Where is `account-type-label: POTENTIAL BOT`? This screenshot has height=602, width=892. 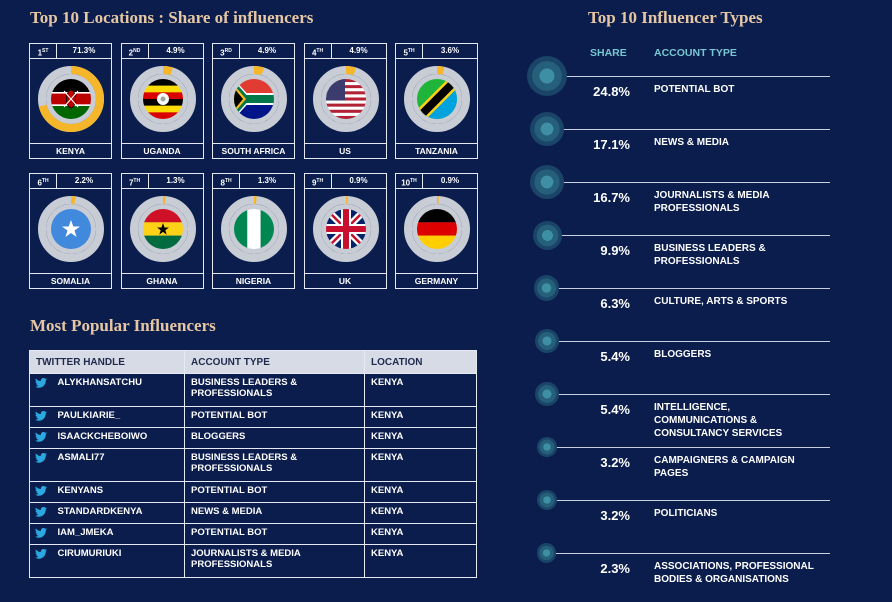 account-type-label: POTENTIAL BOT is located at coordinates (694, 89).